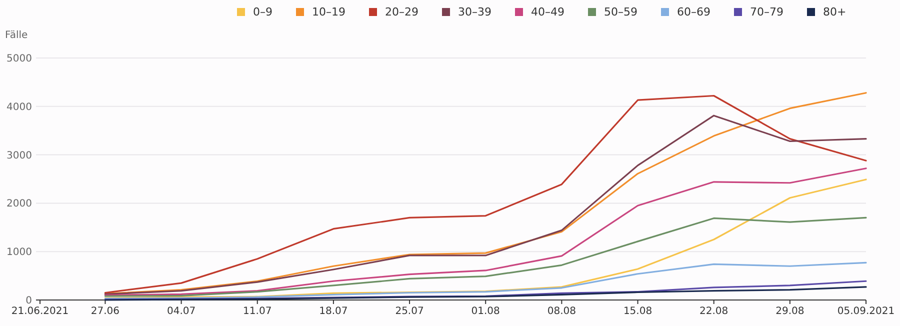  Describe the element at coordinates (547, 12) in the screenshot. I see `legend-label: 40–49` at that location.